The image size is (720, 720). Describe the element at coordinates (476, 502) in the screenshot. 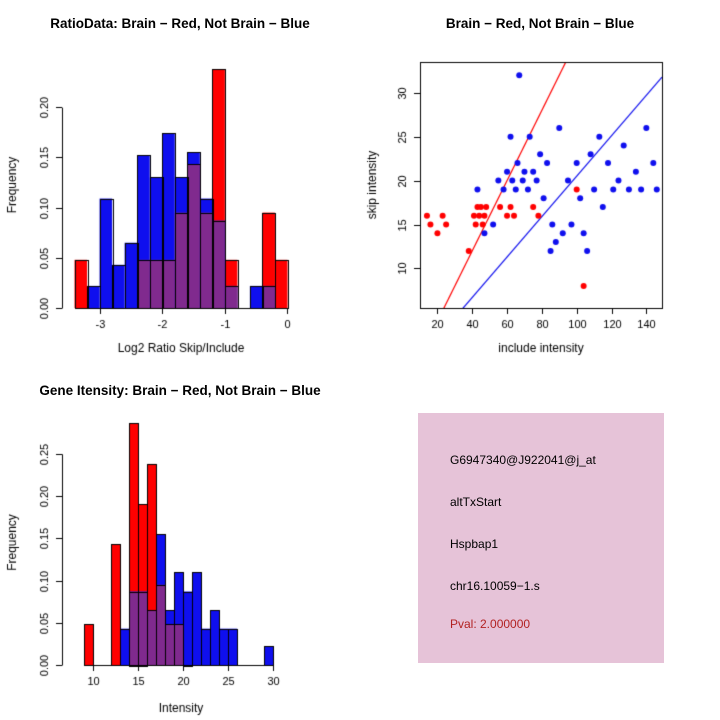

I see `event-type-text: altTxStart` at that location.